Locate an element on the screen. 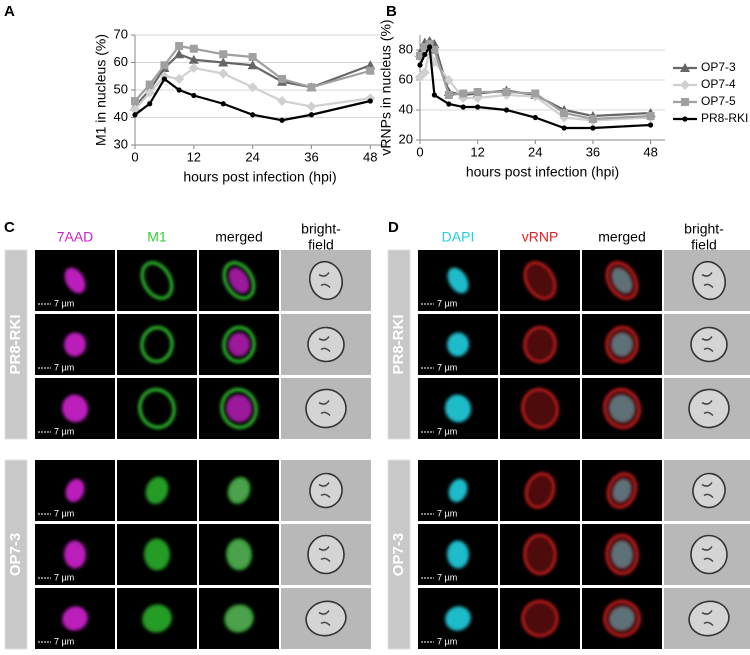 This screenshot has width=750, height=655. y-tick-label: 20 is located at coordinates (406, 138).